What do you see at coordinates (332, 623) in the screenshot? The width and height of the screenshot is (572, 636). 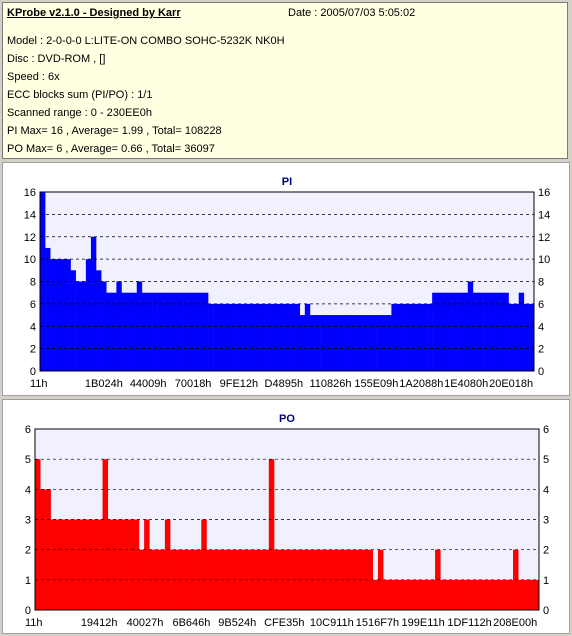 I see `x-tick-label: 10C911h` at bounding box center [332, 623].